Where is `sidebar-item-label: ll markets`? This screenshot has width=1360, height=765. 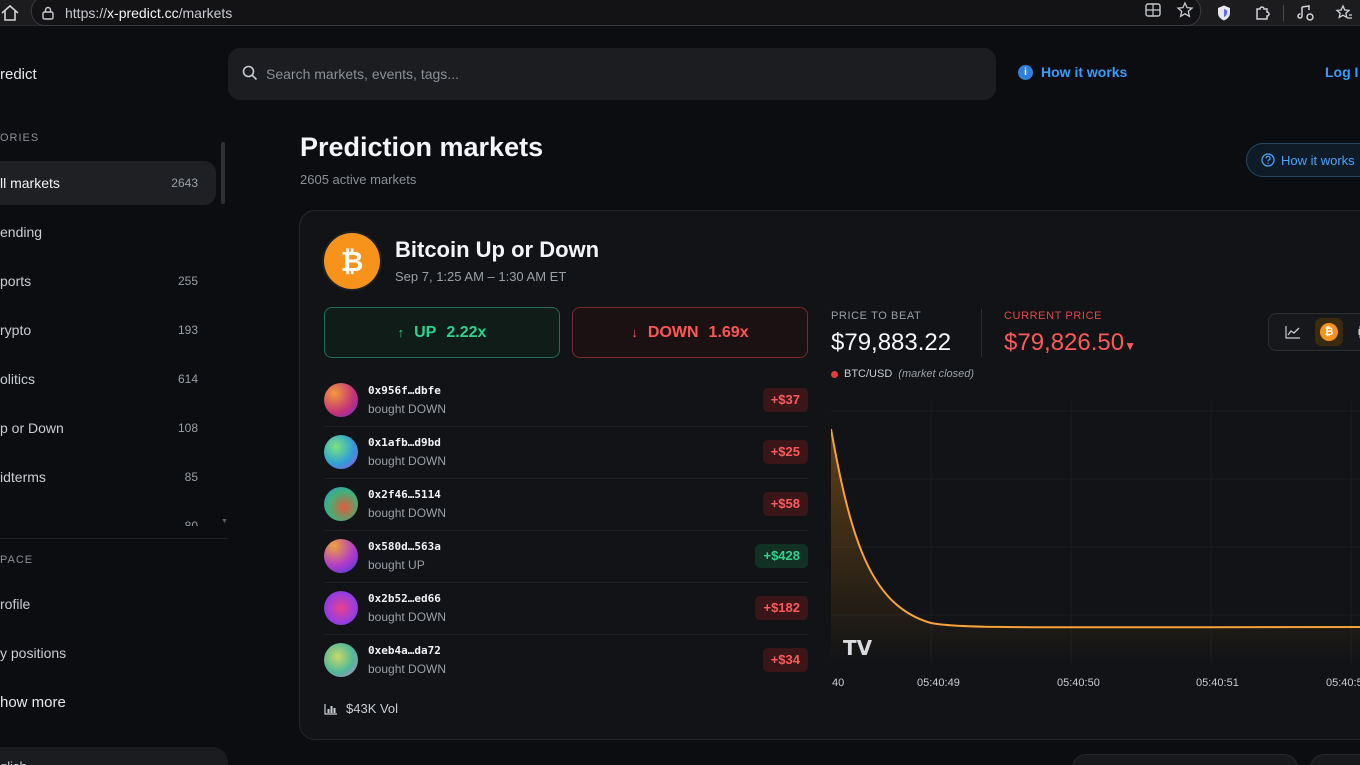
sidebar-item-label: ll markets is located at coordinates (30, 183).